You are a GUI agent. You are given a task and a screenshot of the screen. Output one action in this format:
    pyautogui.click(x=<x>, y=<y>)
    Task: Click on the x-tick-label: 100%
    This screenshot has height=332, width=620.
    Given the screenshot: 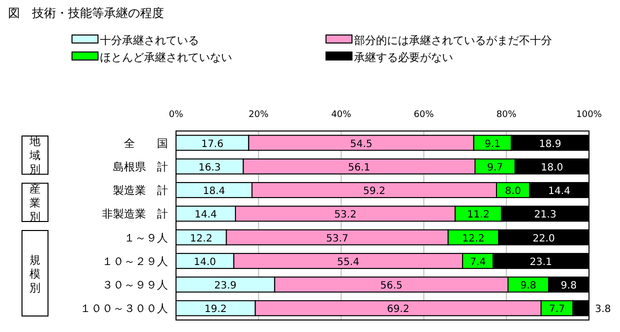 What is the action you would take?
    pyautogui.click(x=589, y=115)
    